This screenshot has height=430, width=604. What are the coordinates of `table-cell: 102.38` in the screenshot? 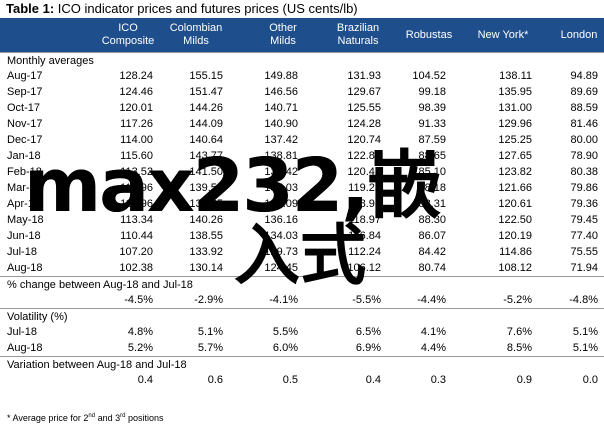 It's located at (136, 268).